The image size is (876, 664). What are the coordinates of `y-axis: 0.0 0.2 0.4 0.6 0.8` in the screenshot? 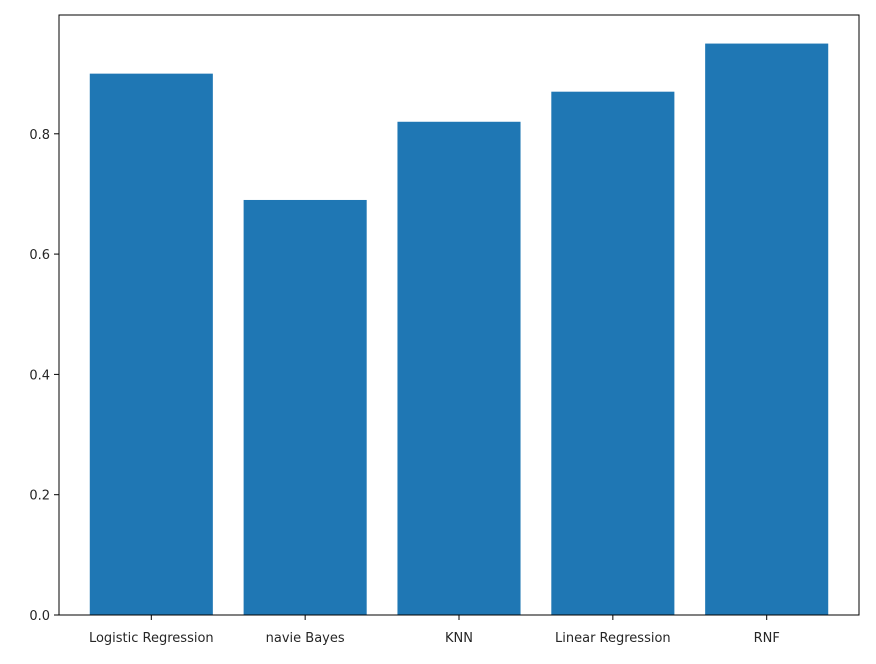 It's located at (44, 376).